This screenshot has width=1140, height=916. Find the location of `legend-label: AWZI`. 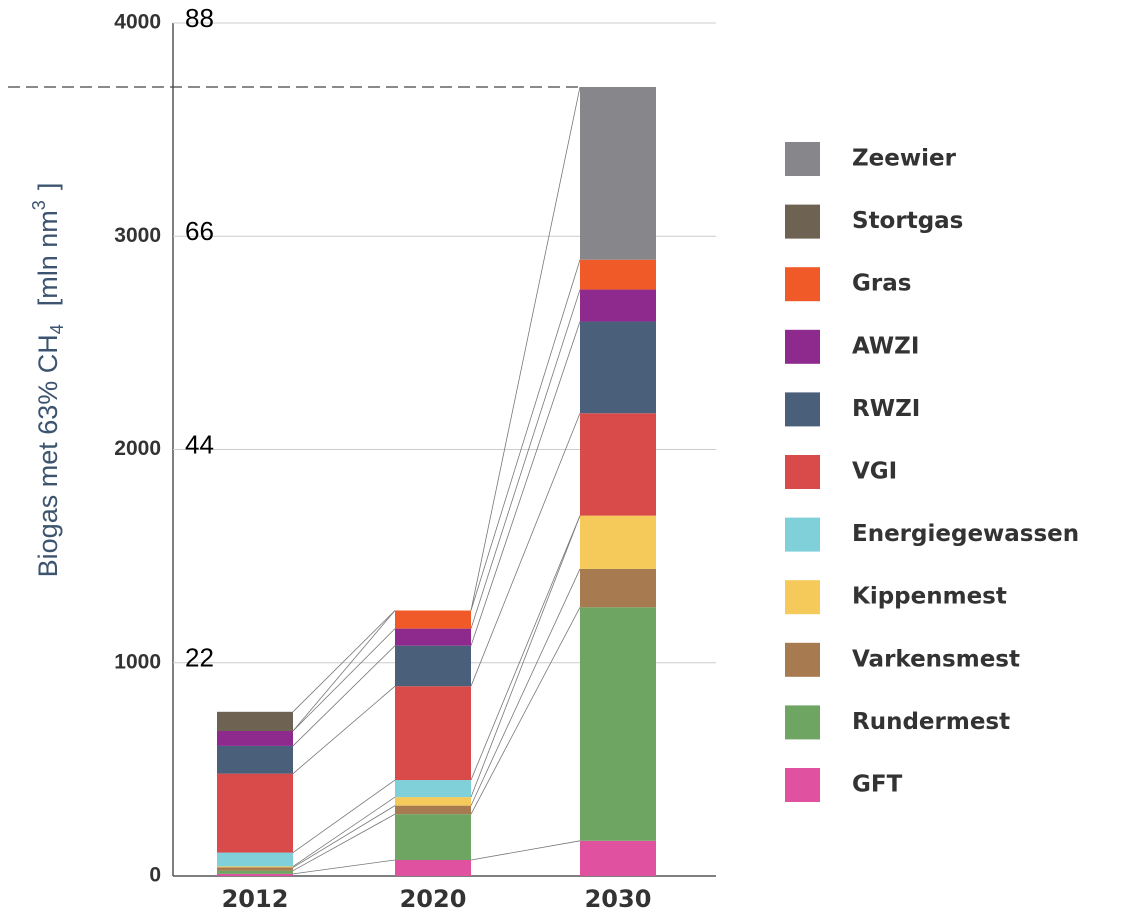

legend-label: AWZI is located at coordinates (885, 346).